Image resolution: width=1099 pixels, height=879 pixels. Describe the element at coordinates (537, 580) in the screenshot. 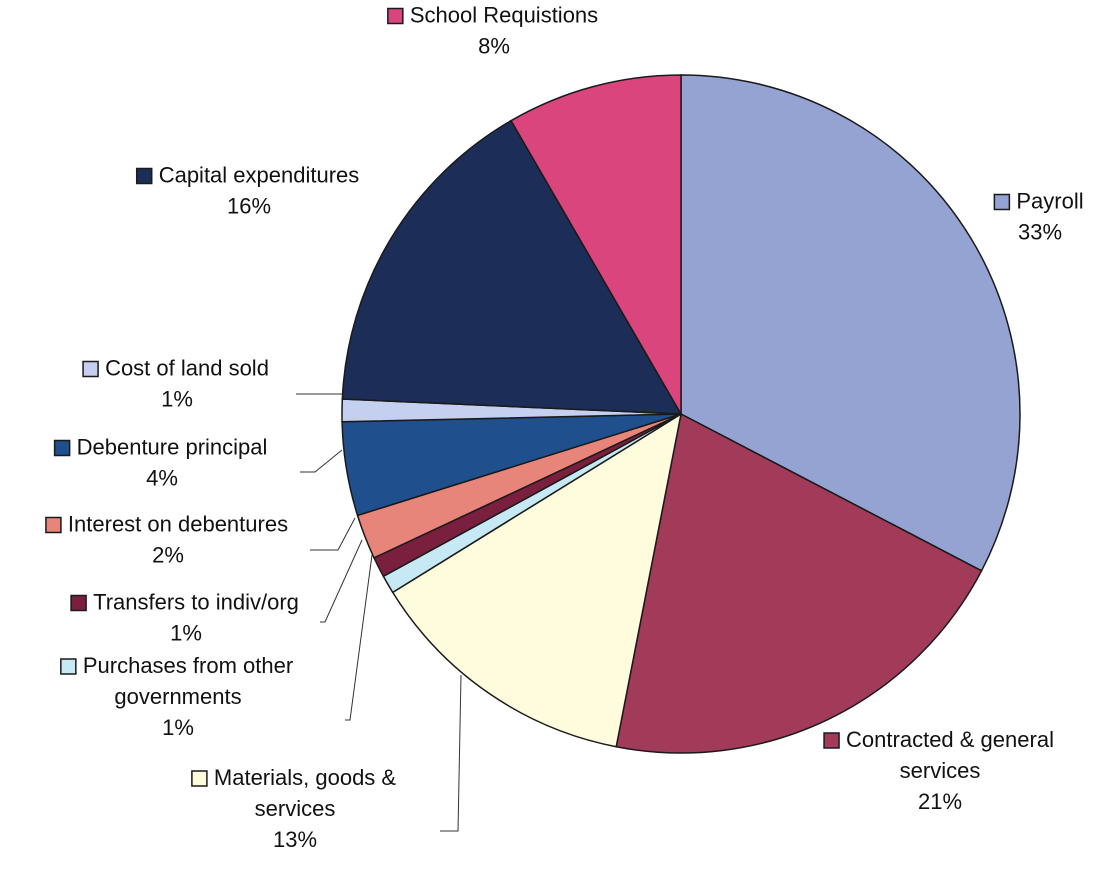

I see `slice-materials-goods-services` at that location.